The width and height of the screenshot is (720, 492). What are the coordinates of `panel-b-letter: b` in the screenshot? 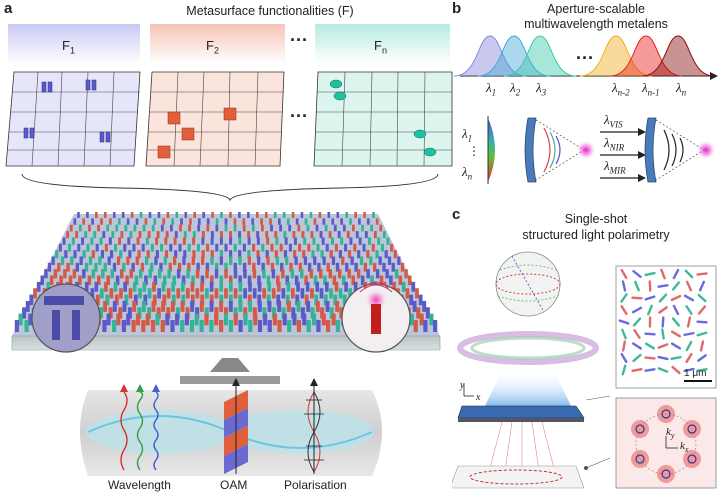 It's located at (457, 8).